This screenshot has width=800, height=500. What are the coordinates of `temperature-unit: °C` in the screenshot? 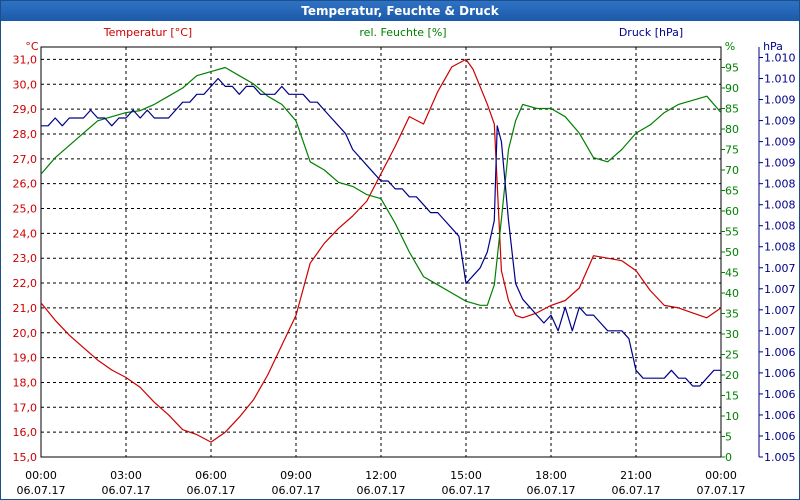 It's located at (32, 46).